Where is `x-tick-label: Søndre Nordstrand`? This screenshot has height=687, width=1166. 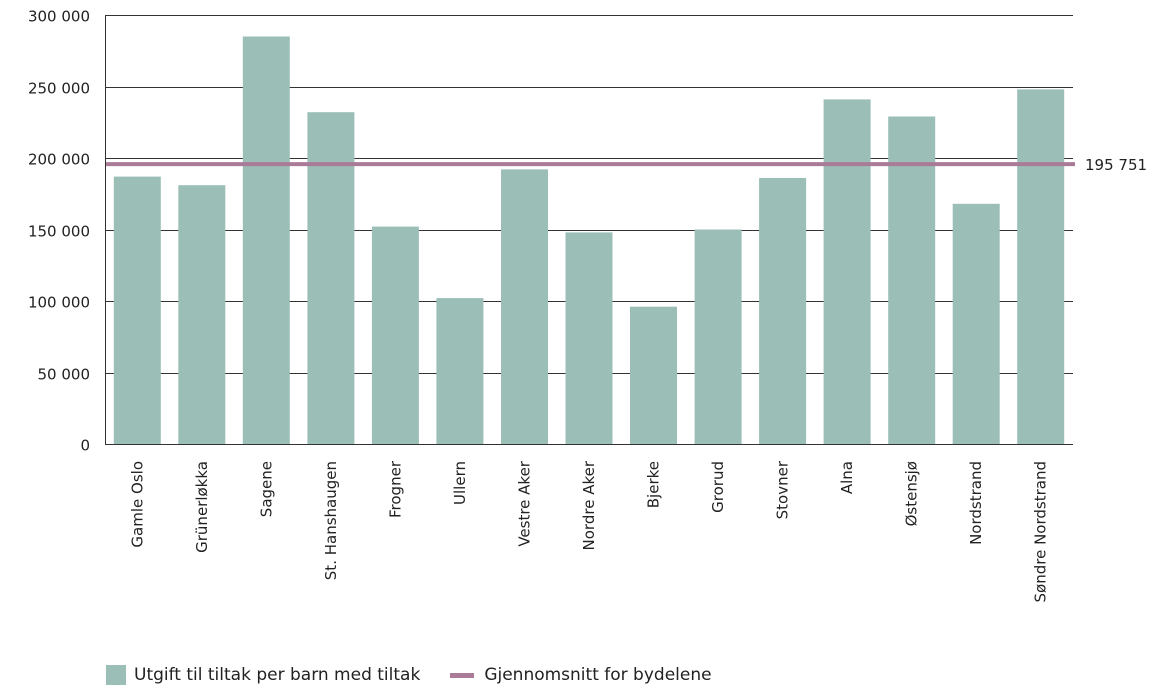 x-tick-label: Søndre Nordstrand is located at coordinates (1041, 531).